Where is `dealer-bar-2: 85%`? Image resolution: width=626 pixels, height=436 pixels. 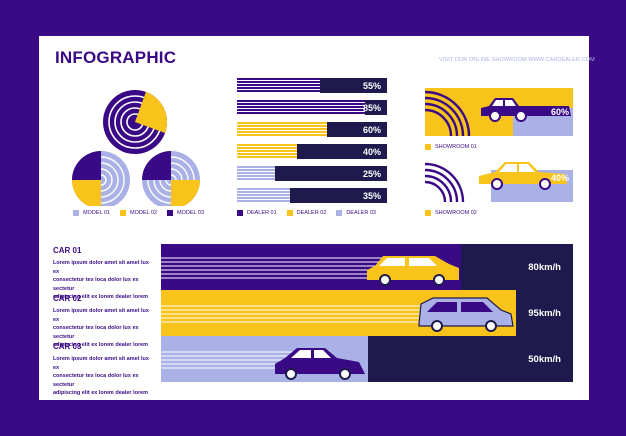
dealer-bar-2: 85% is located at coordinates (312, 107).